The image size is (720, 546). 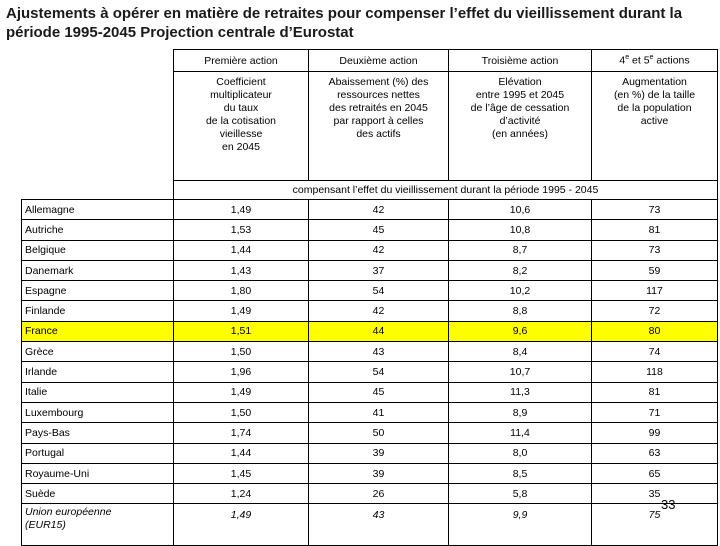 I want to click on country-cell: Danemark, so click(x=97, y=270).